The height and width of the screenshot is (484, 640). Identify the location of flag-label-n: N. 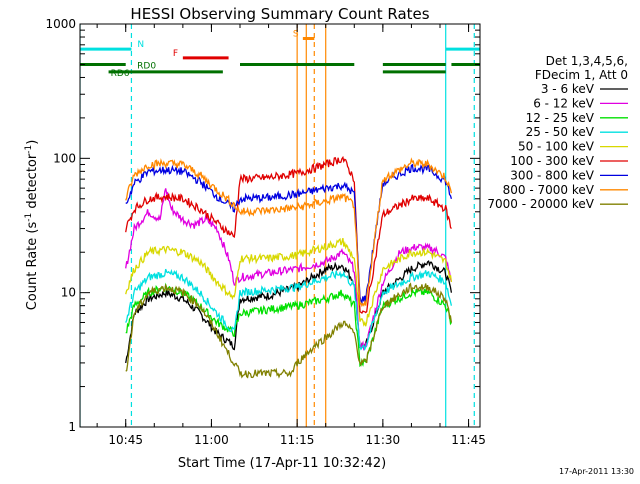
(140, 45).